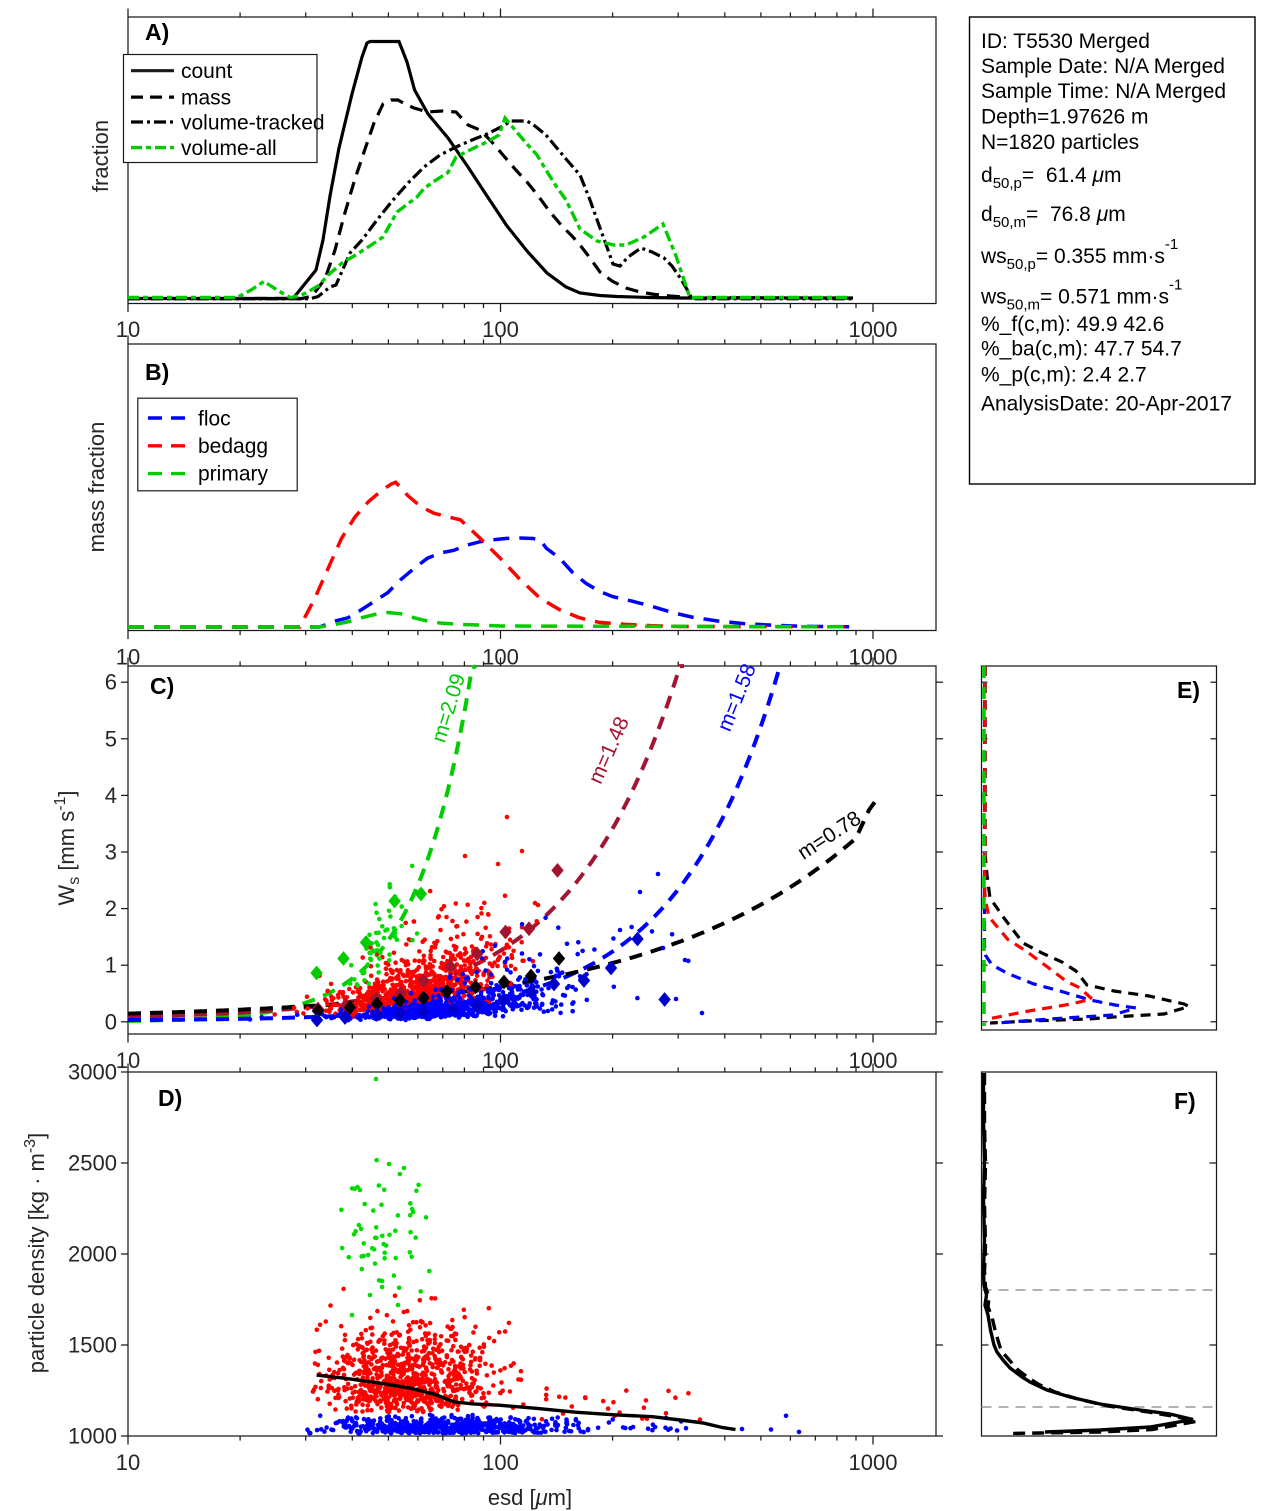 This screenshot has width=1270, height=1511. Describe the element at coordinates (207, 71) in the screenshot. I see `svg-text: count` at that location.